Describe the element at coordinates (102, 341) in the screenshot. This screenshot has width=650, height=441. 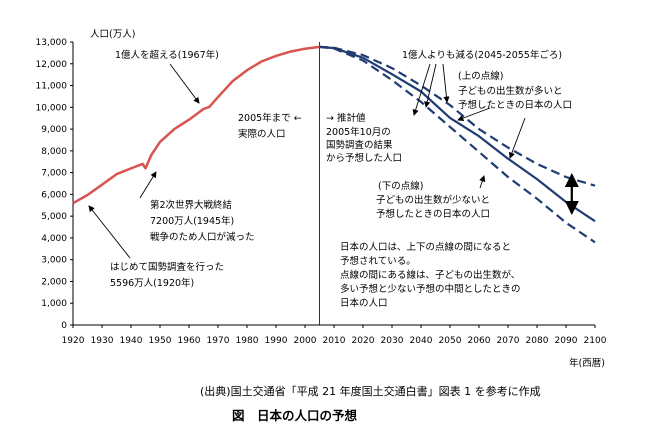
I see `x-tick-label: 1930` at that location.